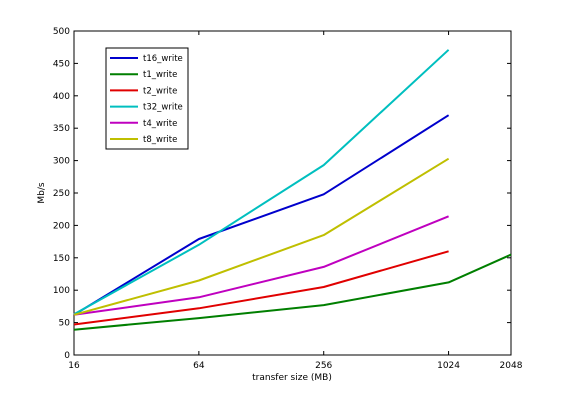 This screenshot has height=405, width=564. Describe the element at coordinates (61, 226) in the screenshot. I see `y-tick-label: 200` at that location.